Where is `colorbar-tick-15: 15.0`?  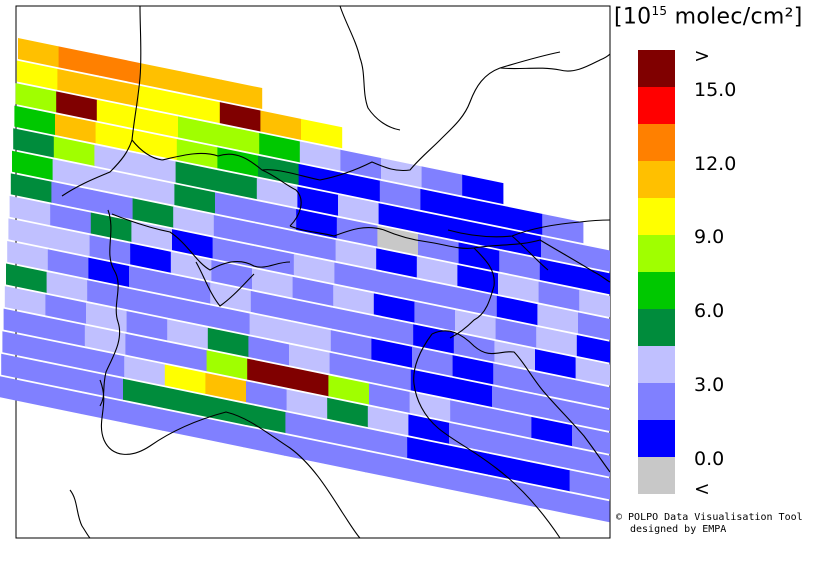
colorbar-tick-15: 15.0 is located at coordinates (715, 90).